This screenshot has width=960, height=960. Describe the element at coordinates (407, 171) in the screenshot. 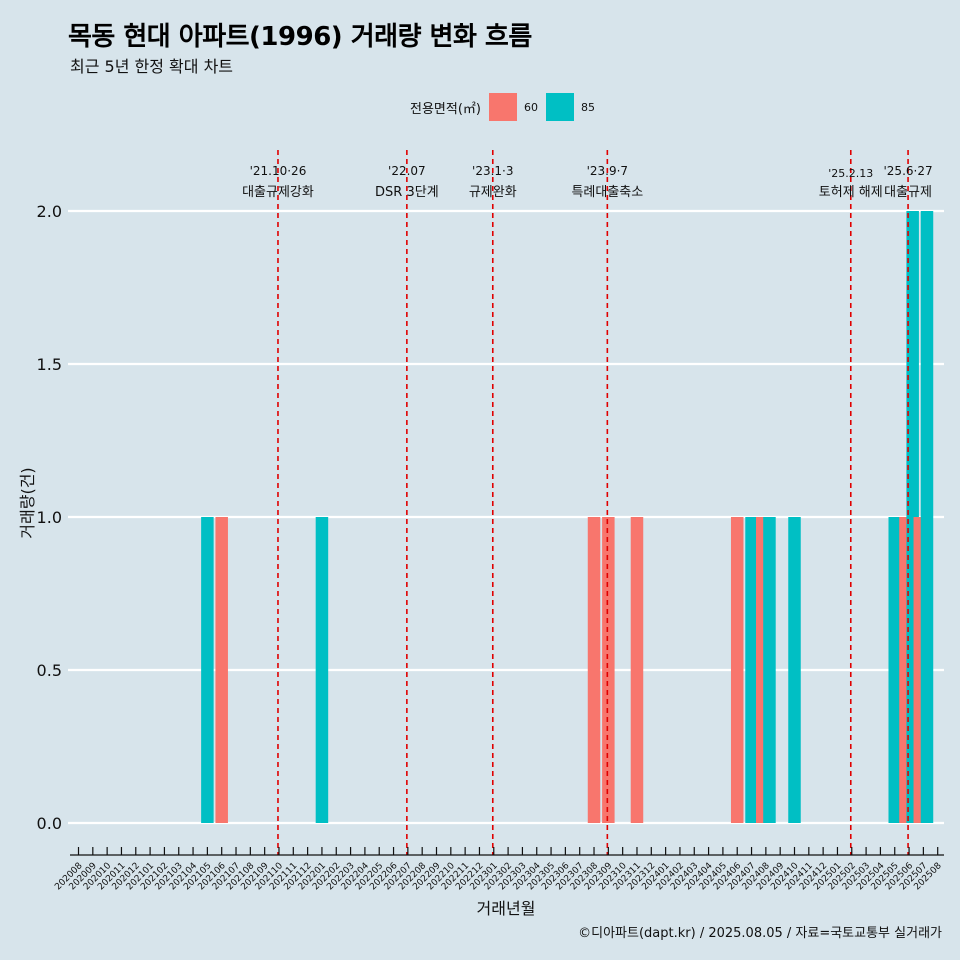

I see `event-date-202207: '22.07` at that location.